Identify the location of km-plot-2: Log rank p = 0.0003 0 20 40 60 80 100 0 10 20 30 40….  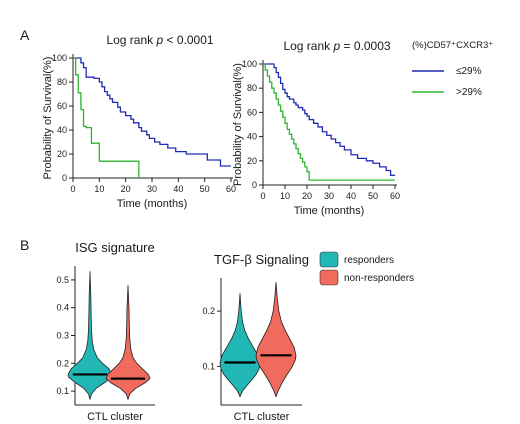
(316, 128).